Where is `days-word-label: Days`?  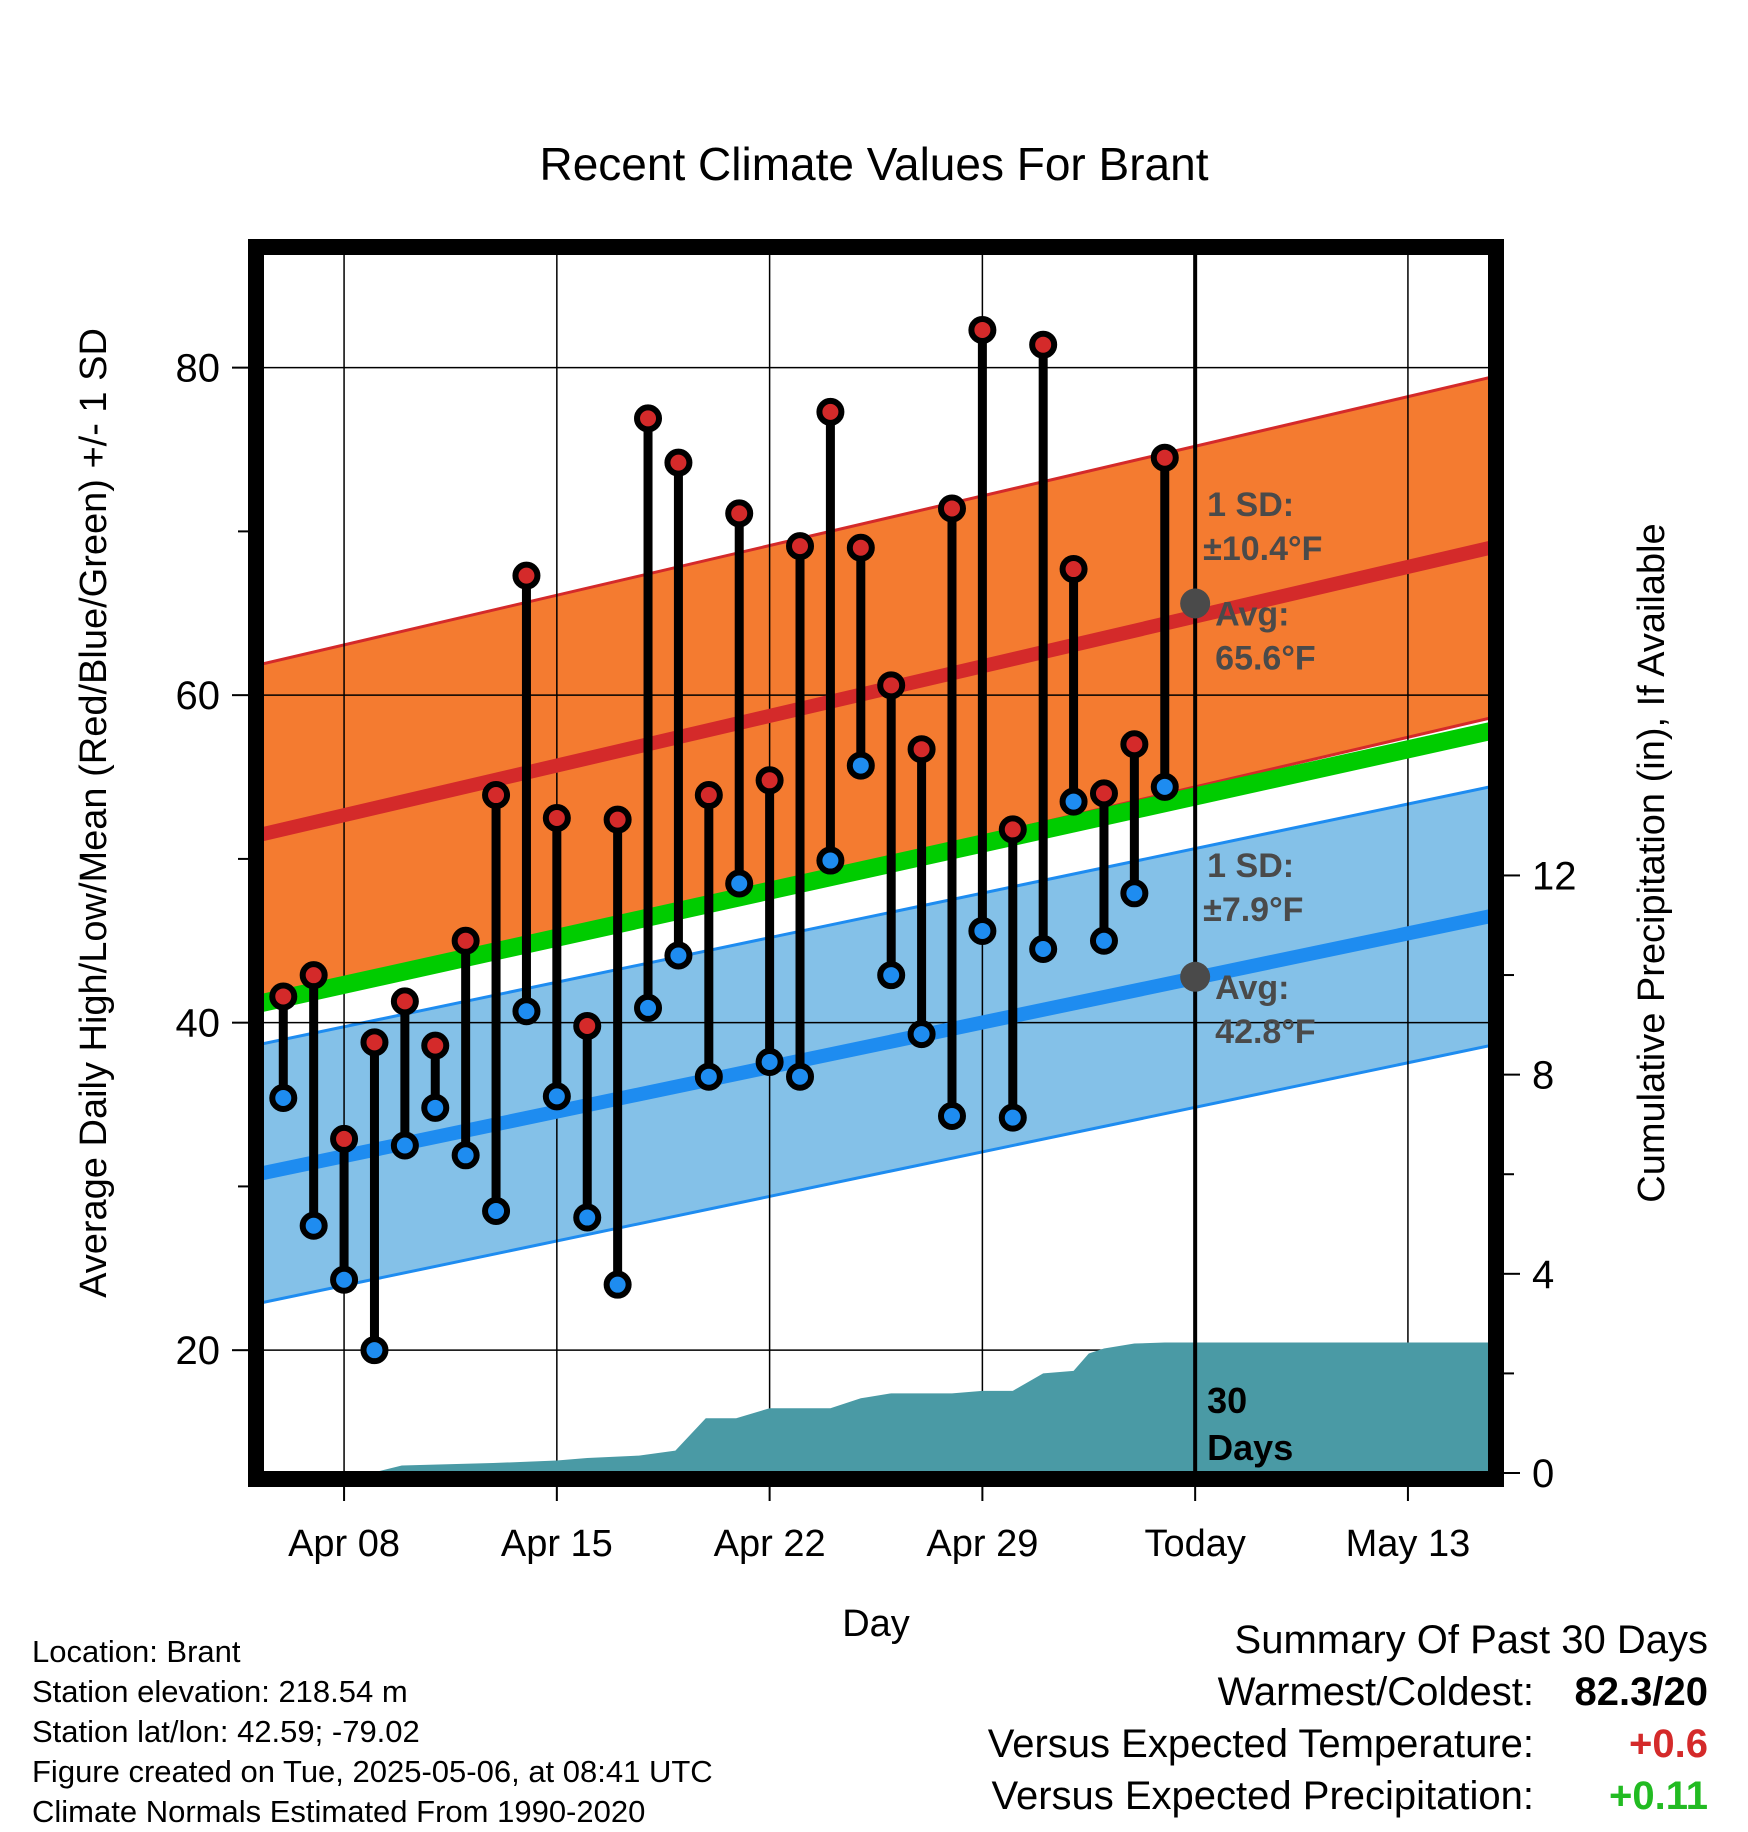
days-word-label: Days is located at coordinates (1250, 1447).